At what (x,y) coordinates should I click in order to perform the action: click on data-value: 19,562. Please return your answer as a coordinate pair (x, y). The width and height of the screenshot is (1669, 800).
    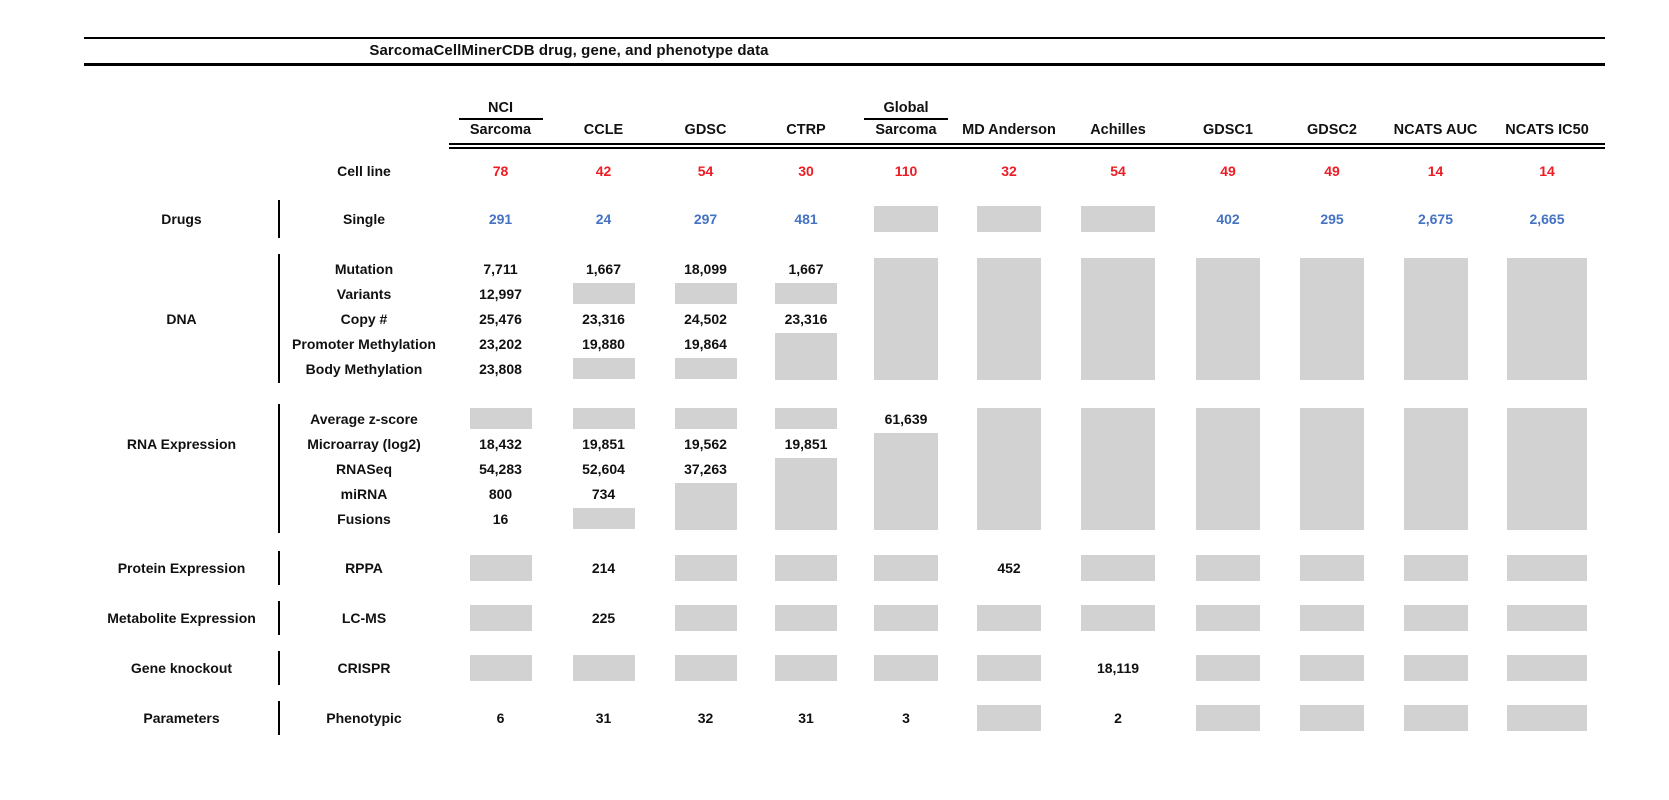
    Looking at the image, I should click on (705, 443).